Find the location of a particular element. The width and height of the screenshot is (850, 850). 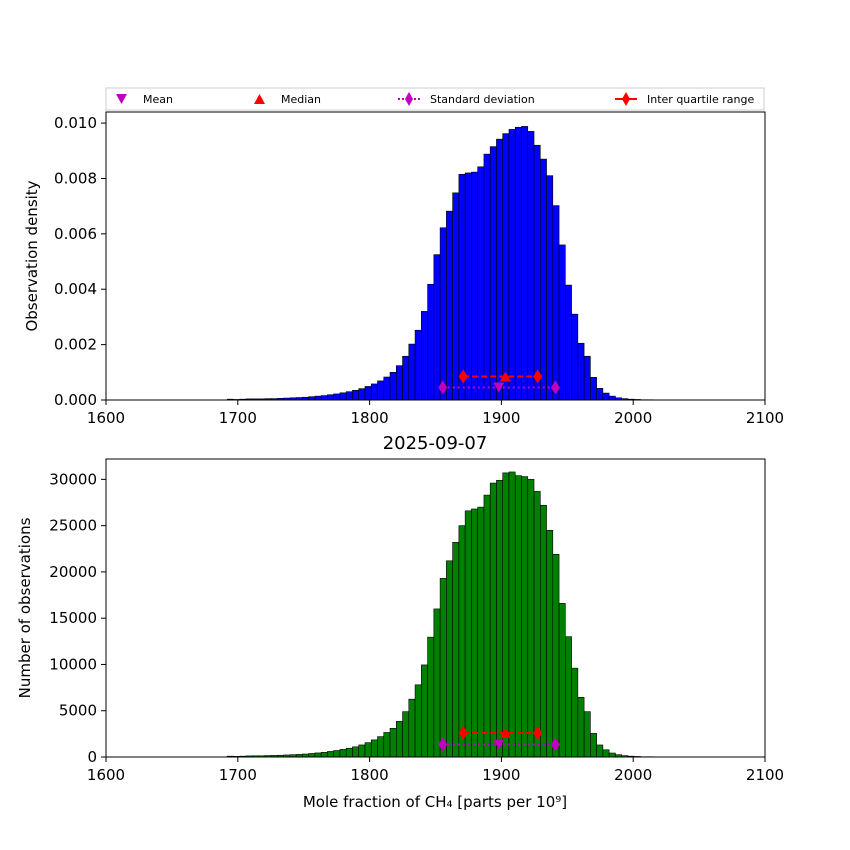

density-x-axis: 1600 1700 1800 1900 2000 2100 is located at coordinates (435, 413).